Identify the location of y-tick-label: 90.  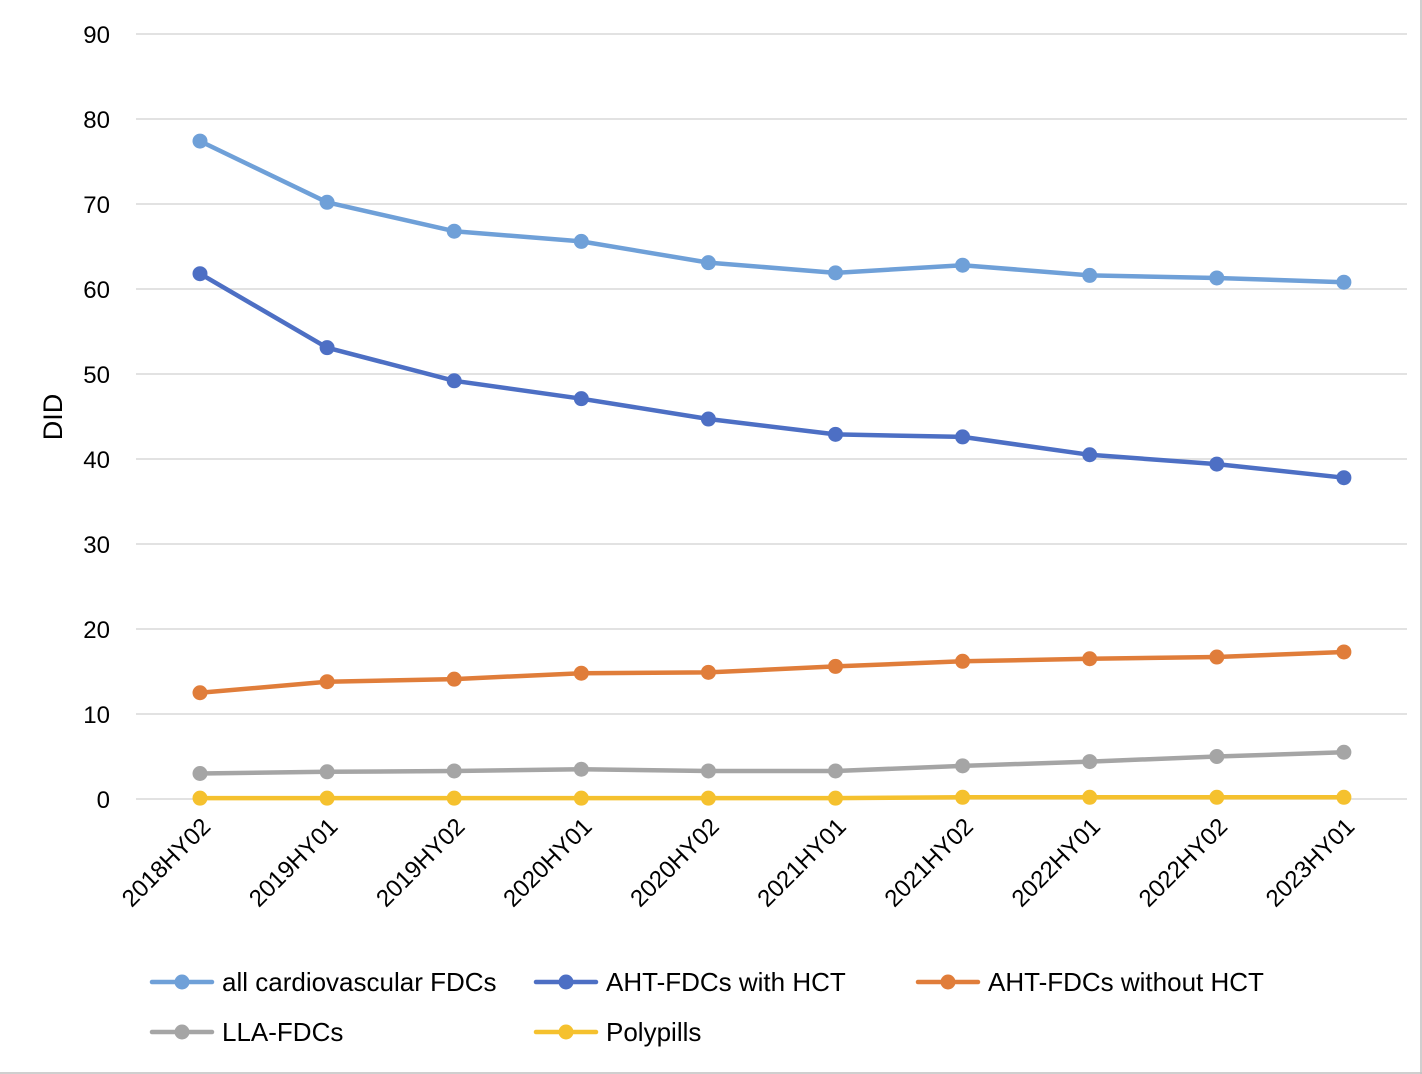
(96, 35).